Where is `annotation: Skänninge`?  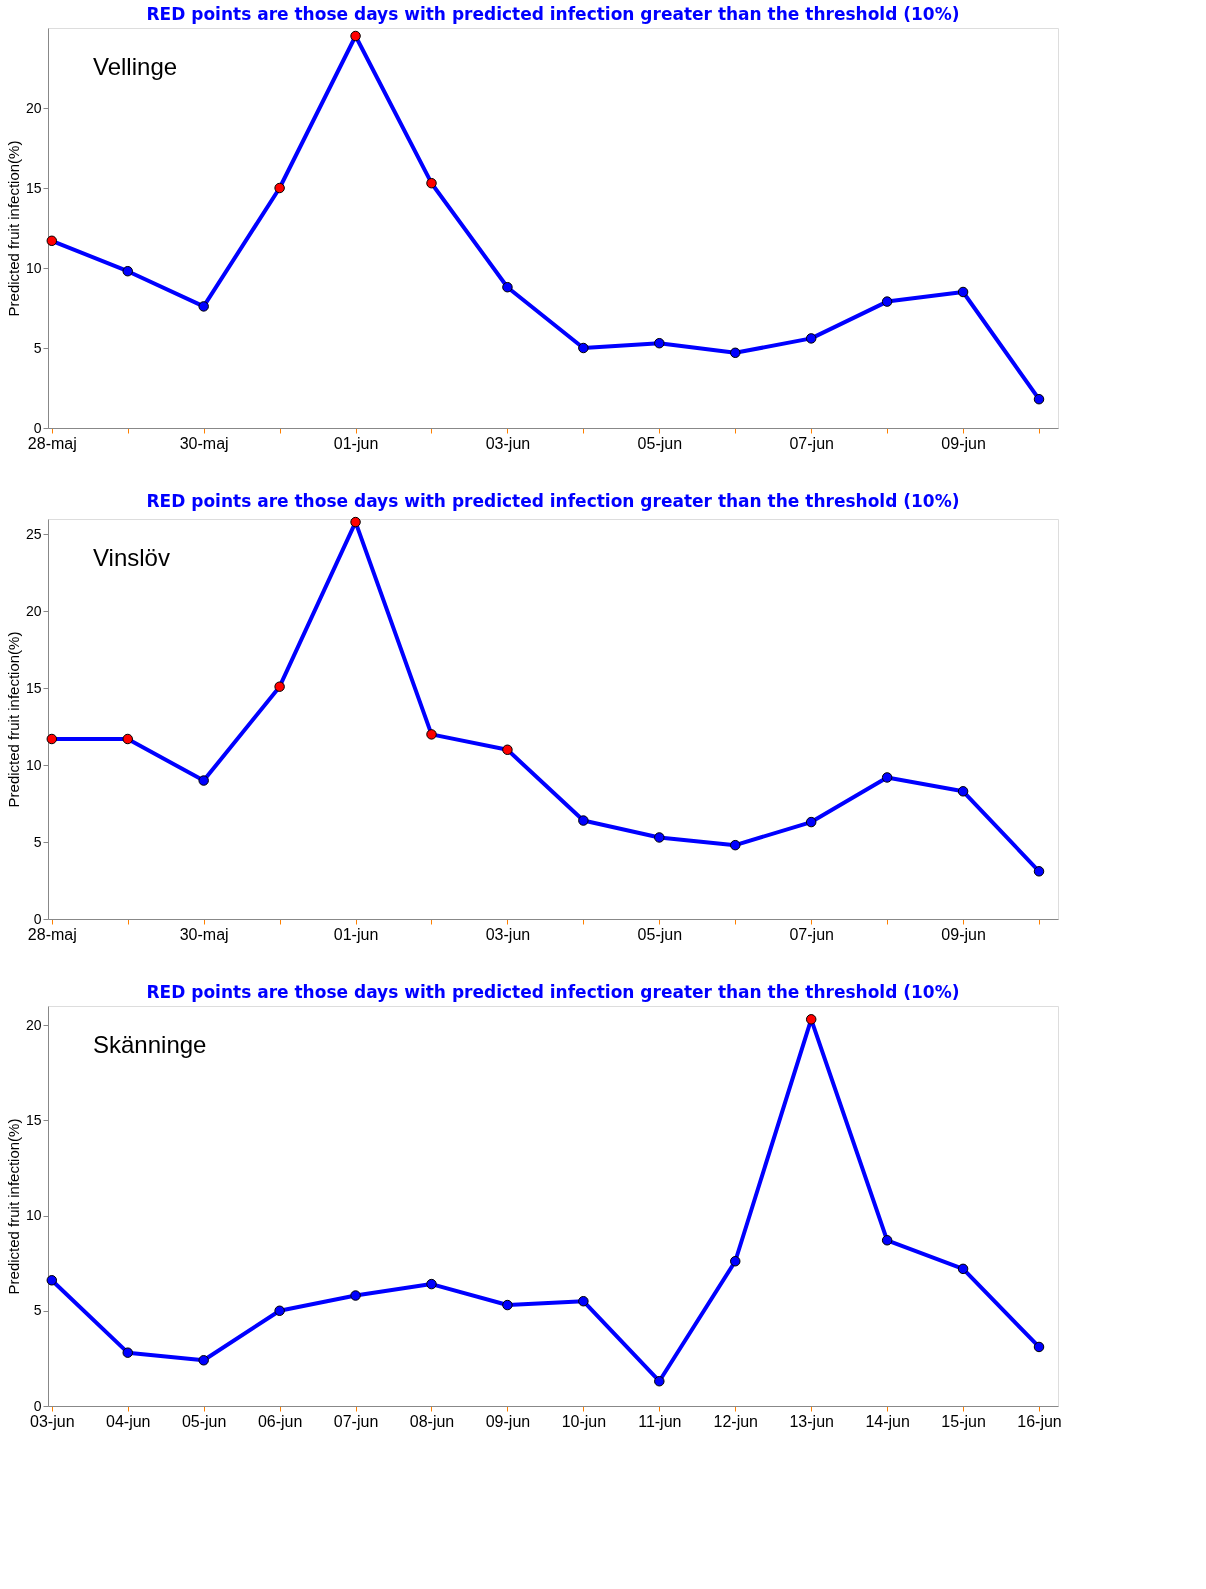 annotation: Skänninge is located at coordinates (150, 1044).